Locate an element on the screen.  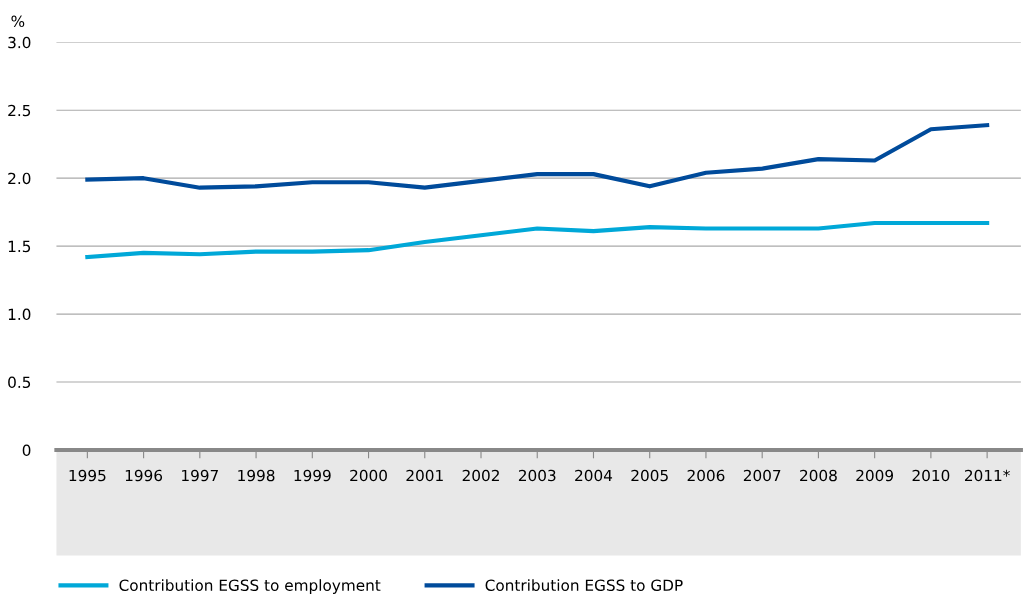
x-tick-label: 2000 is located at coordinates (368, 475).